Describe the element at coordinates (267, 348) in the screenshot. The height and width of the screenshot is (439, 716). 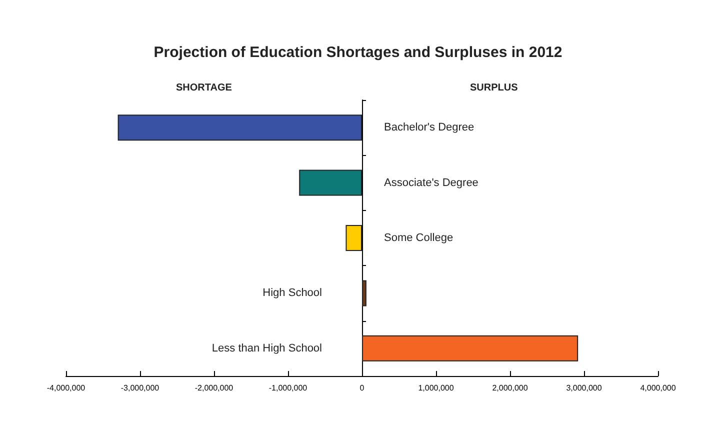
I see `y-tick-label: Less than High School` at that location.